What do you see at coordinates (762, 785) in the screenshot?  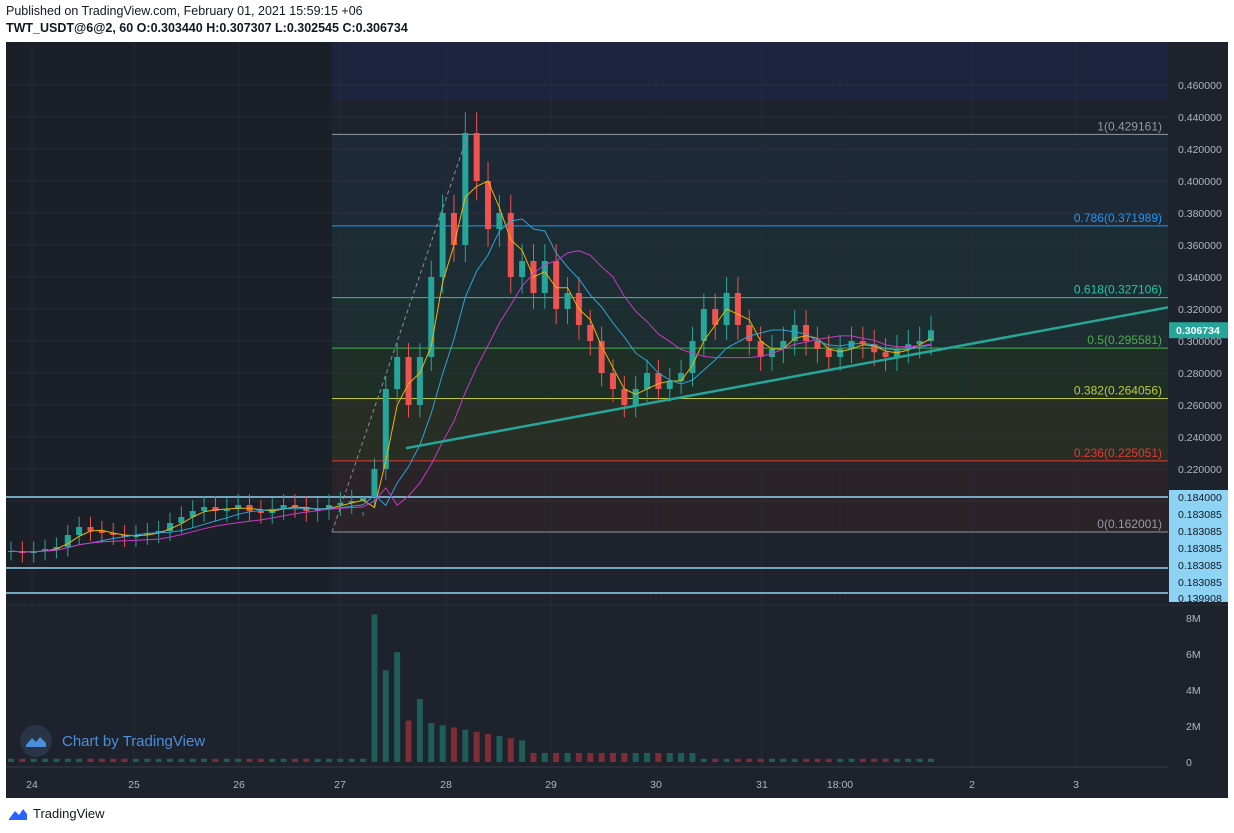 I see `time-axis-label: 31` at bounding box center [762, 785].